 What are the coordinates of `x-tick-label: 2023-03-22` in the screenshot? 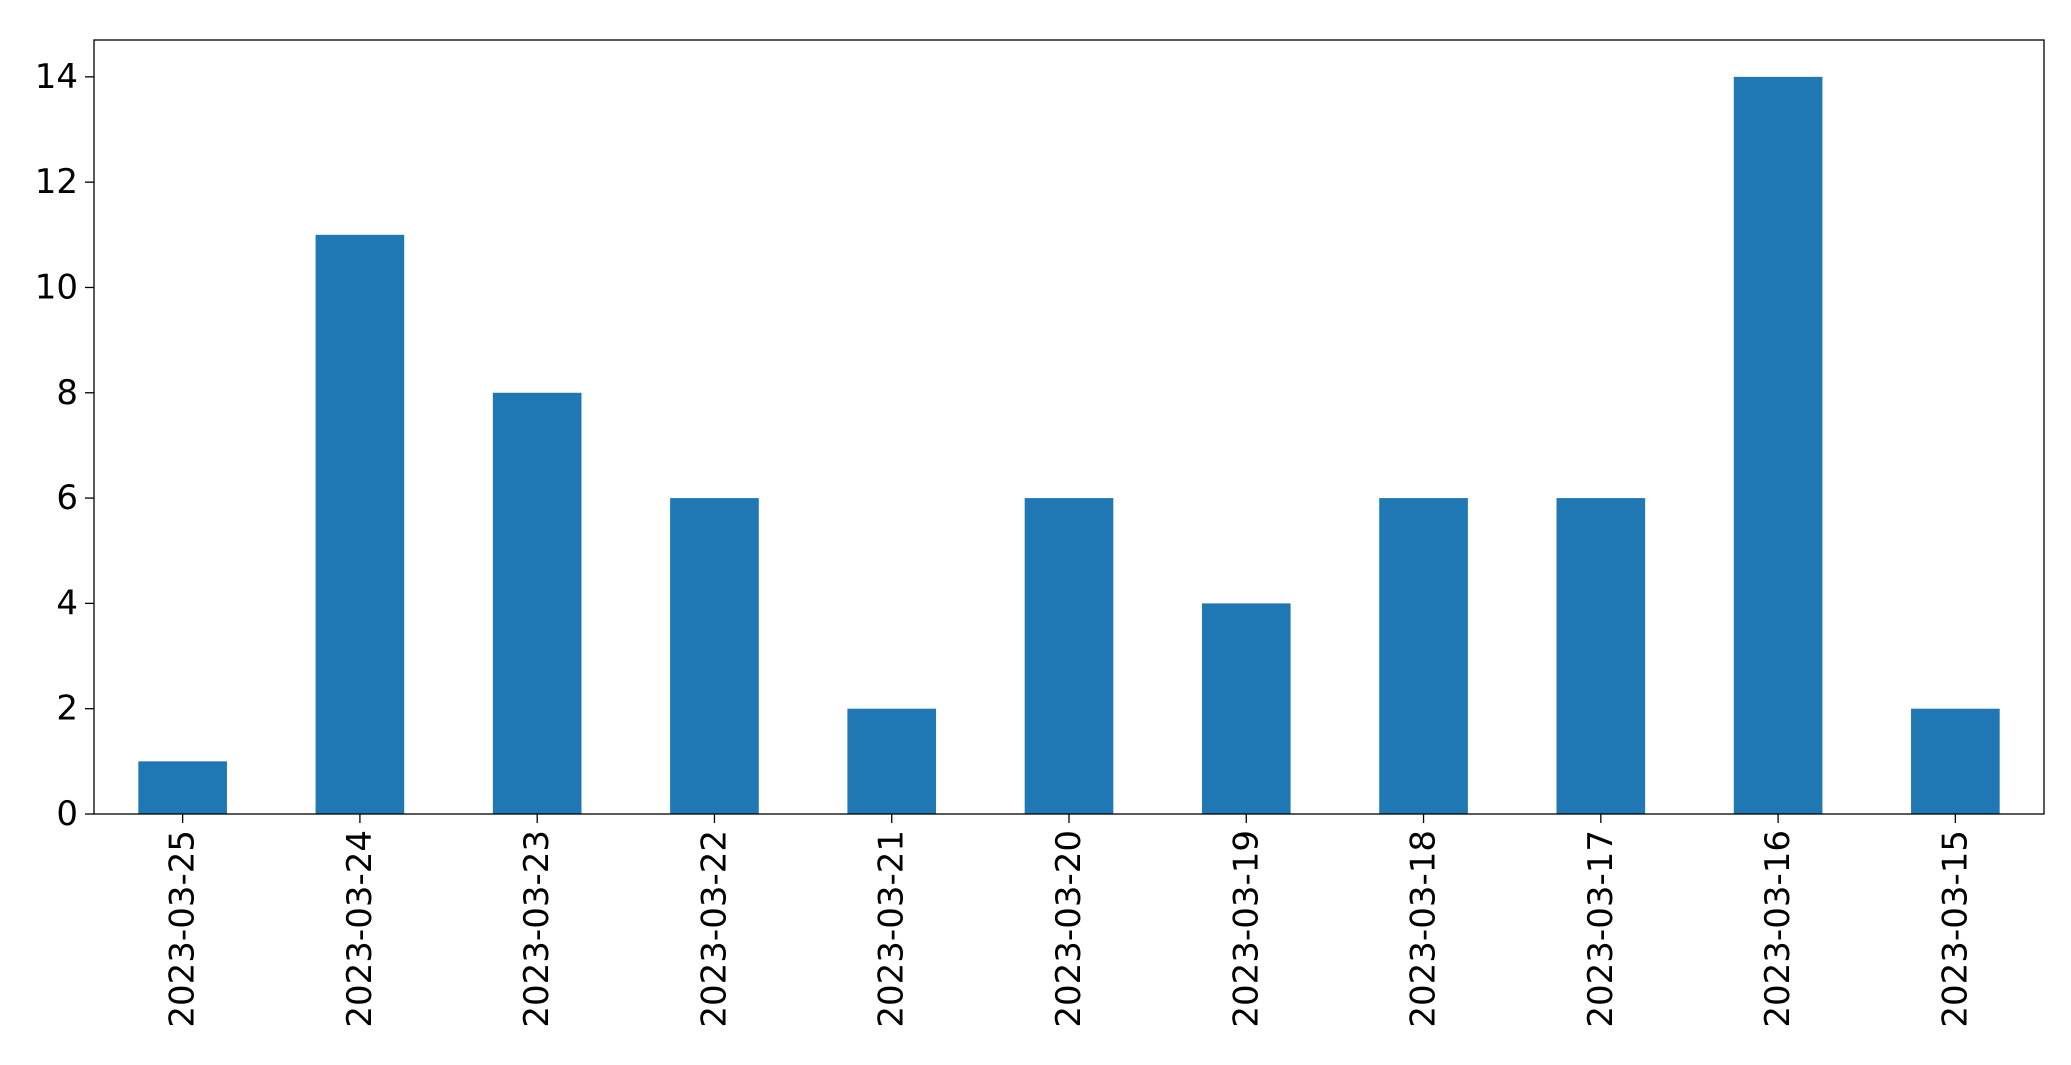 It's located at (714, 929).